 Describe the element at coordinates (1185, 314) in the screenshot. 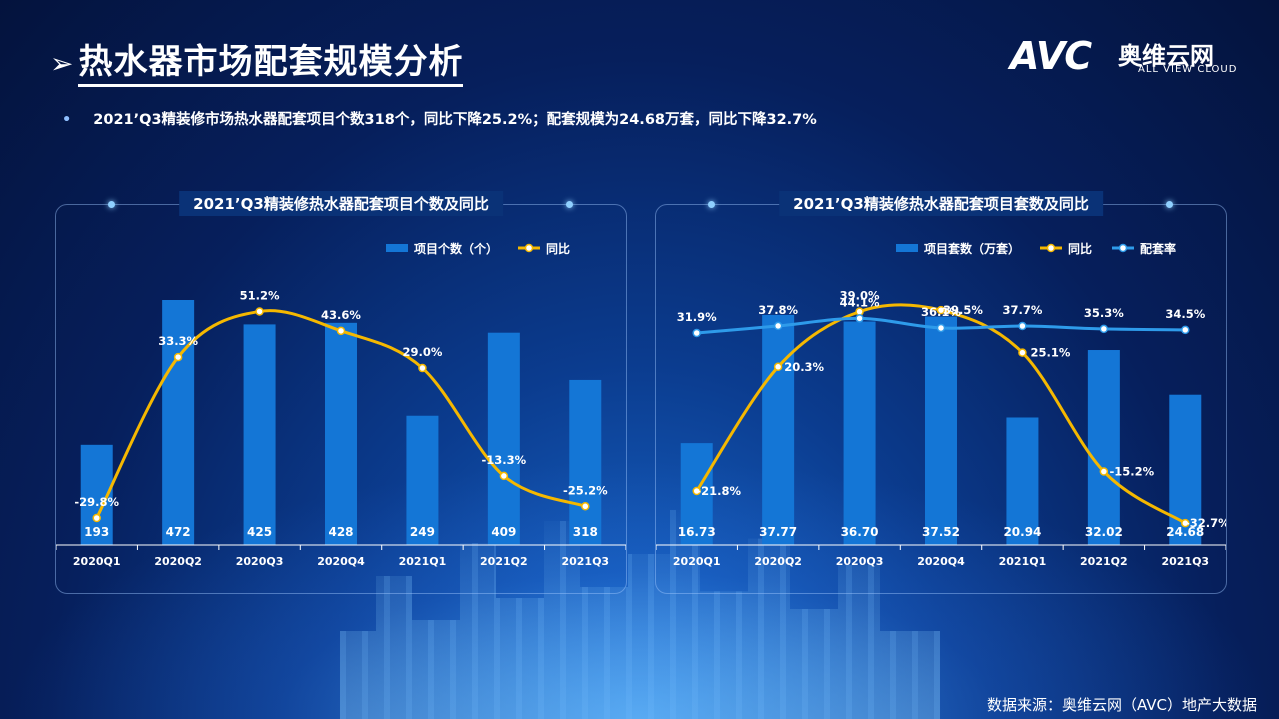

I see `series-data-label: 34.5%` at that location.